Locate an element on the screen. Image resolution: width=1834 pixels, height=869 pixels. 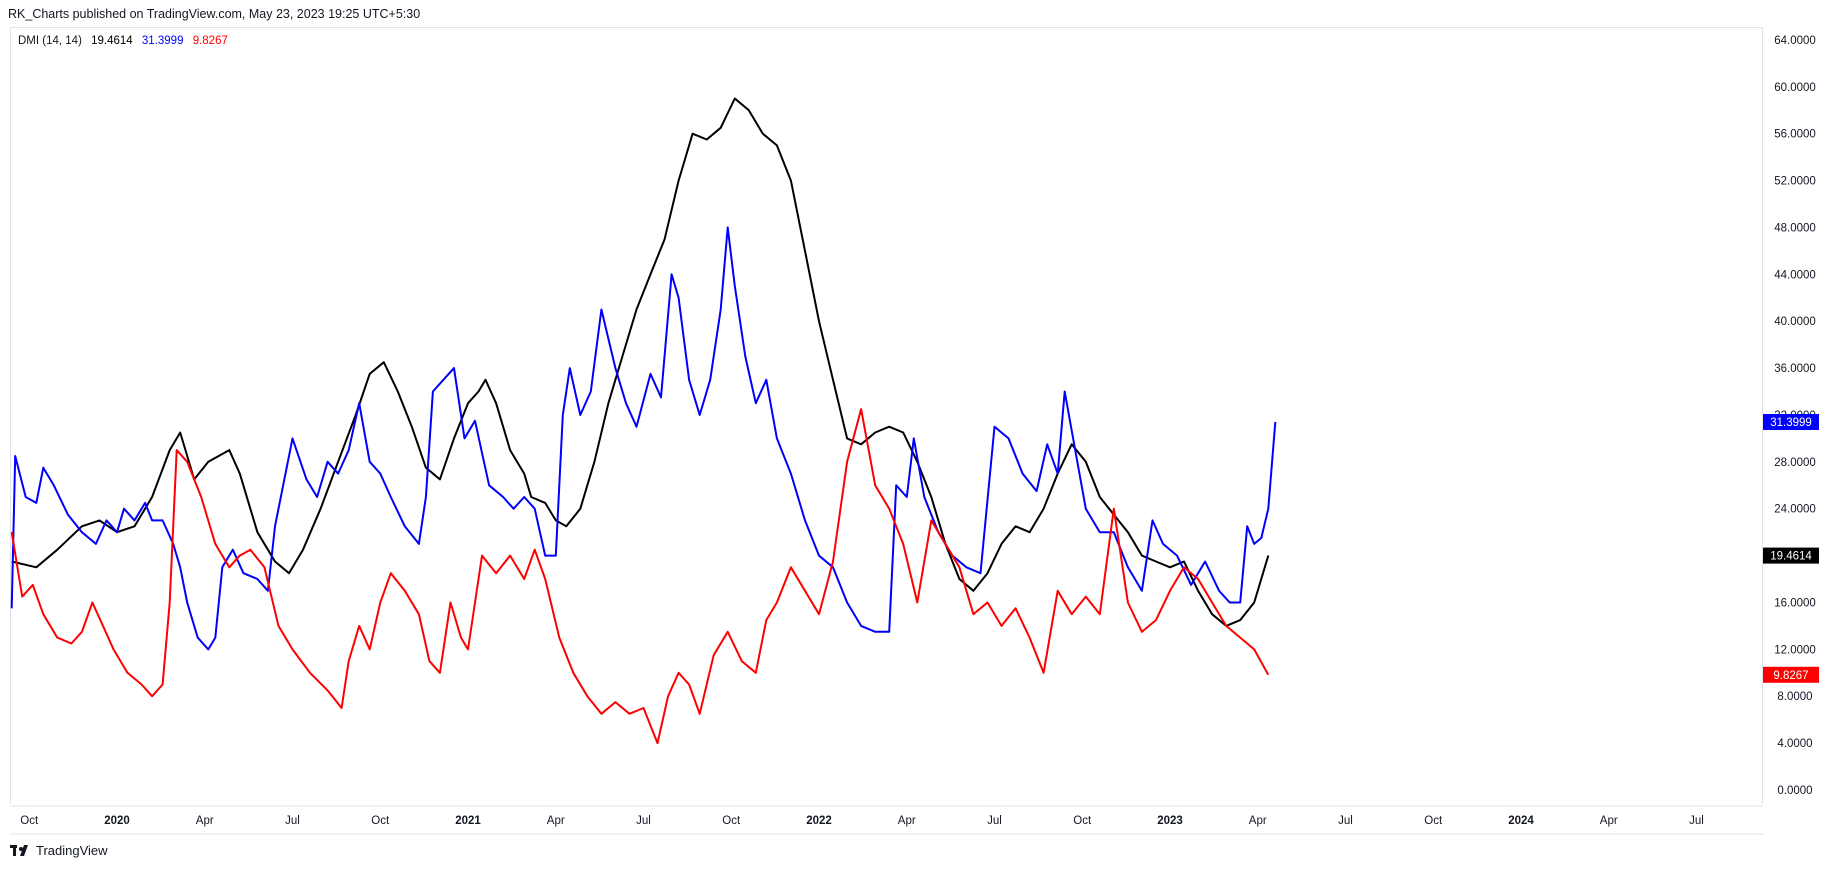
x-tick-label: 2024 is located at coordinates (1521, 821).